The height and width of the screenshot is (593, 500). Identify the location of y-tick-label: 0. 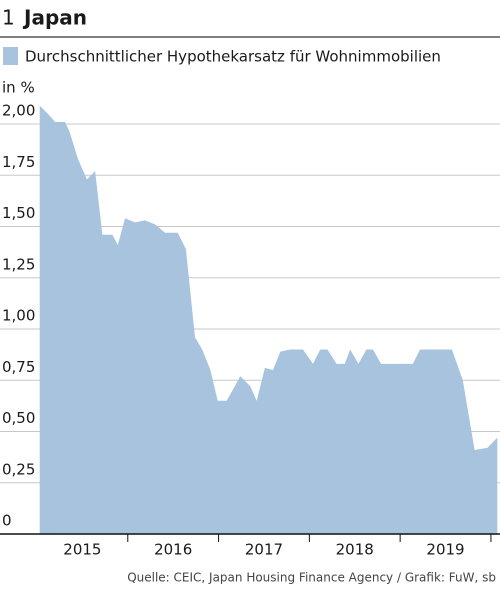
(7, 521).